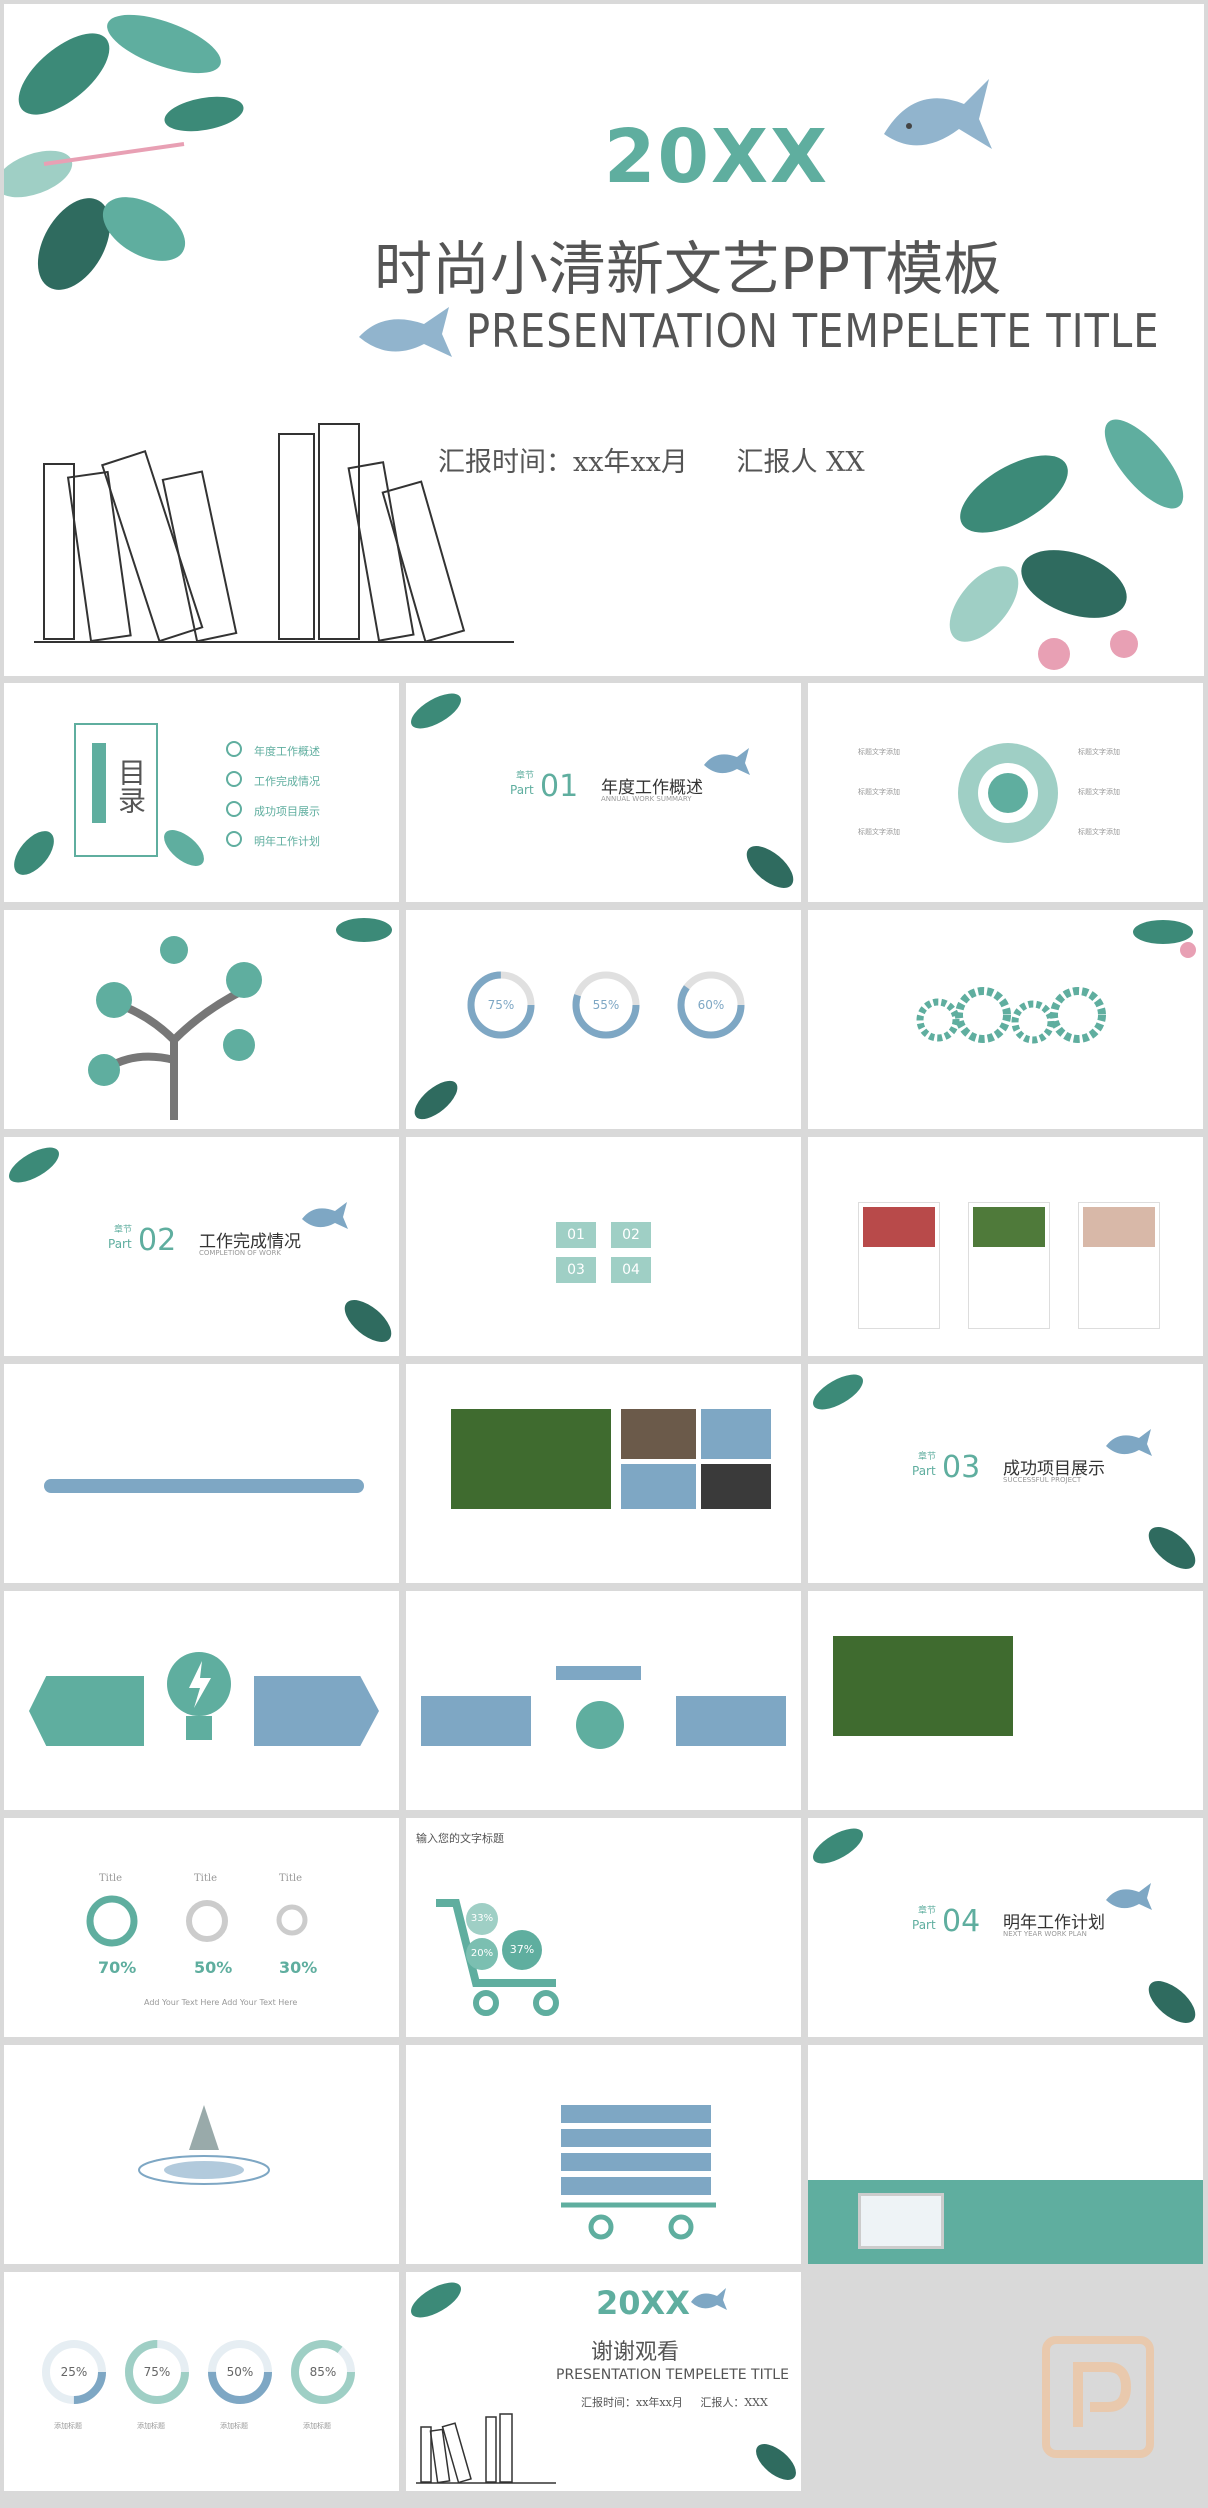 The width and height of the screenshot is (1208, 2508). I want to click on slide-section-02: 章节 Part 02 工作完成情况 COMPLETION OF WORK, so click(201, 1246).